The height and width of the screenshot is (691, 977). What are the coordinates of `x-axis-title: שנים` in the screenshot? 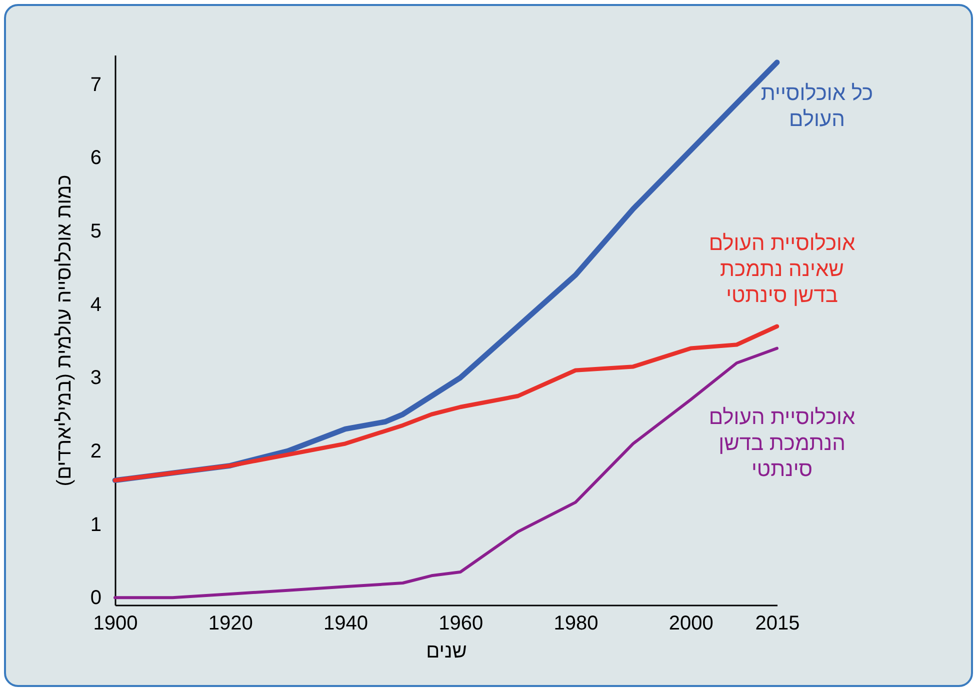 It's located at (446, 651).